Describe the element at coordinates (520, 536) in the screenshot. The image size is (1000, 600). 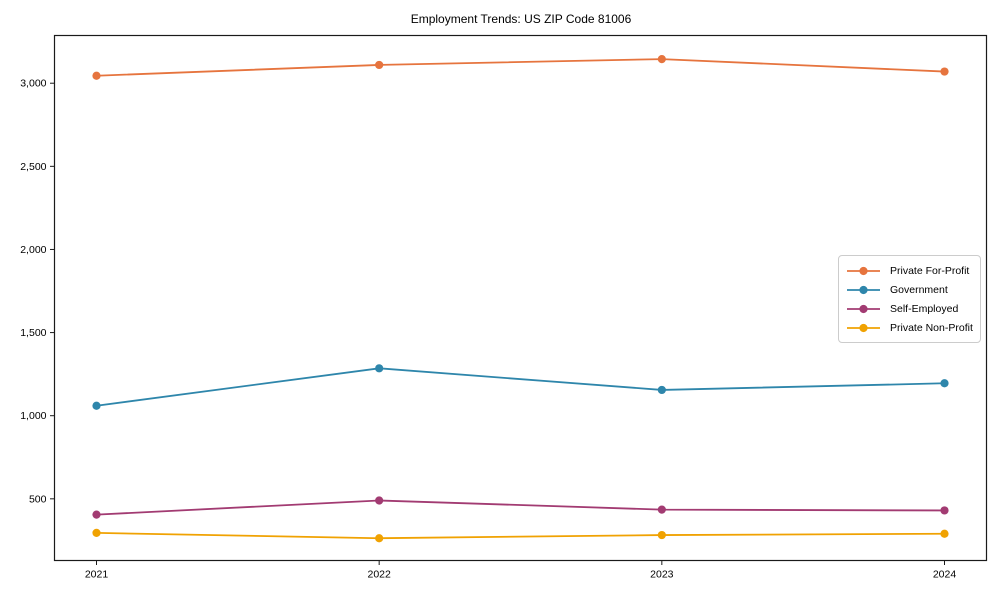
I see `series-line-private-non-profit` at that location.